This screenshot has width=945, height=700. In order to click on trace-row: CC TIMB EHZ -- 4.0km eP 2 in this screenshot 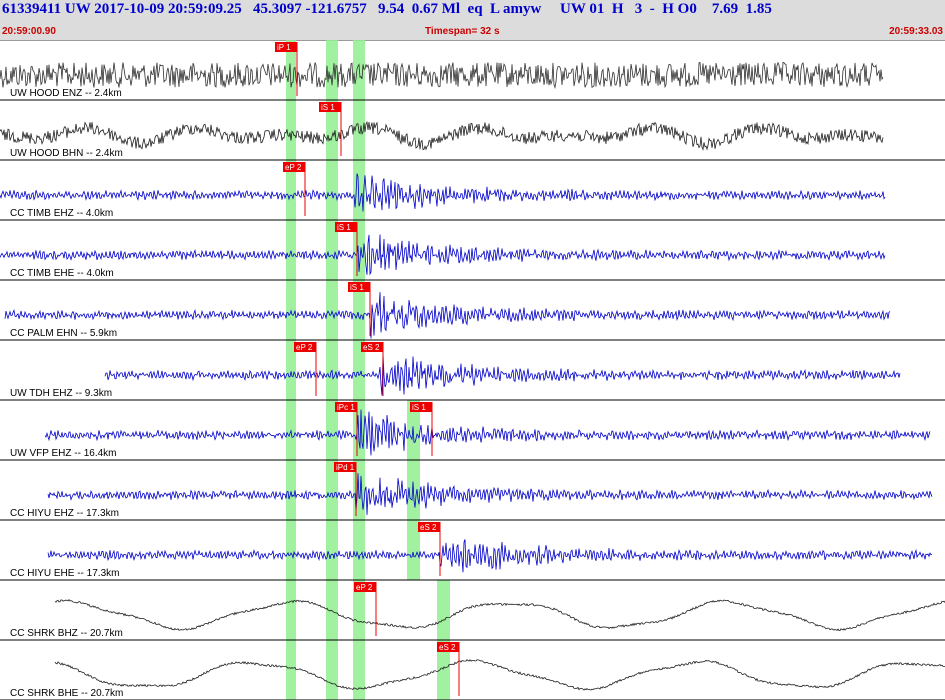, I will do `click(472, 191)`.